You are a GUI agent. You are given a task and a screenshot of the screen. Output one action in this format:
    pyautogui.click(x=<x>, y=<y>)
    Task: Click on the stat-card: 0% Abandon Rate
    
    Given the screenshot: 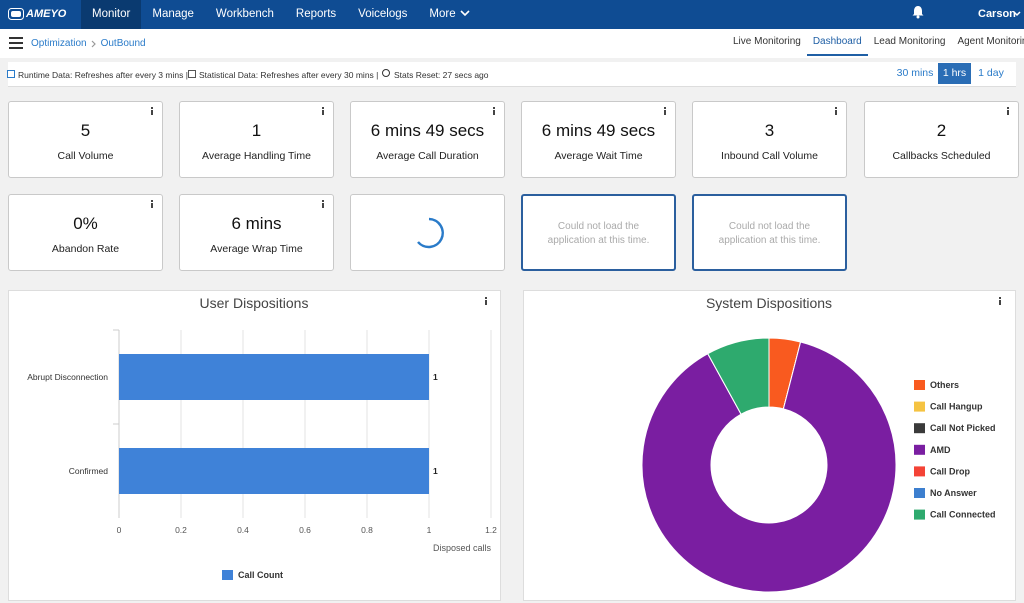 What is the action you would take?
    pyautogui.click(x=85, y=232)
    